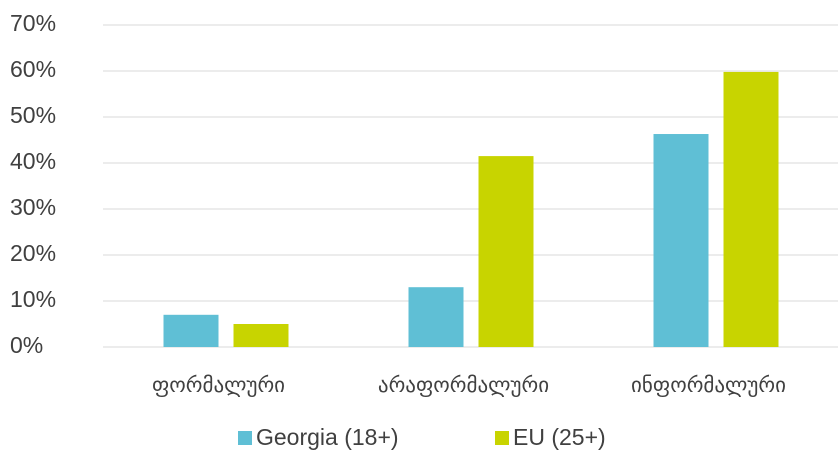 The height and width of the screenshot is (467, 839). Describe the element at coordinates (33, 23) in the screenshot. I see `y-tick-label: 70%` at that location.